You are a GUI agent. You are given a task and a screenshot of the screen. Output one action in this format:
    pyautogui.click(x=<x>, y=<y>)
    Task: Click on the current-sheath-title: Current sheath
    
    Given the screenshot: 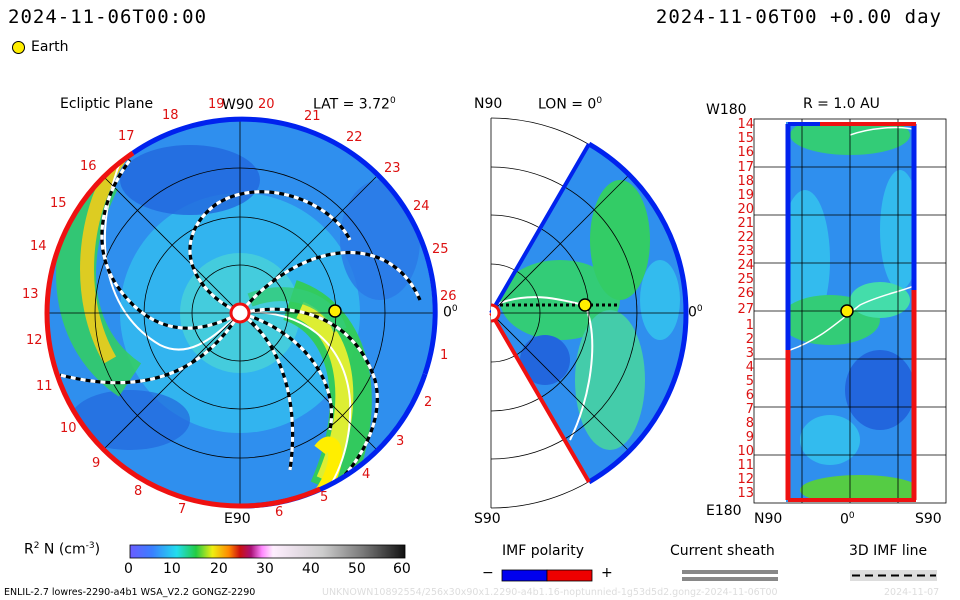 What is the action you would take?
    pyautogui.click(x=722, y=551)
    